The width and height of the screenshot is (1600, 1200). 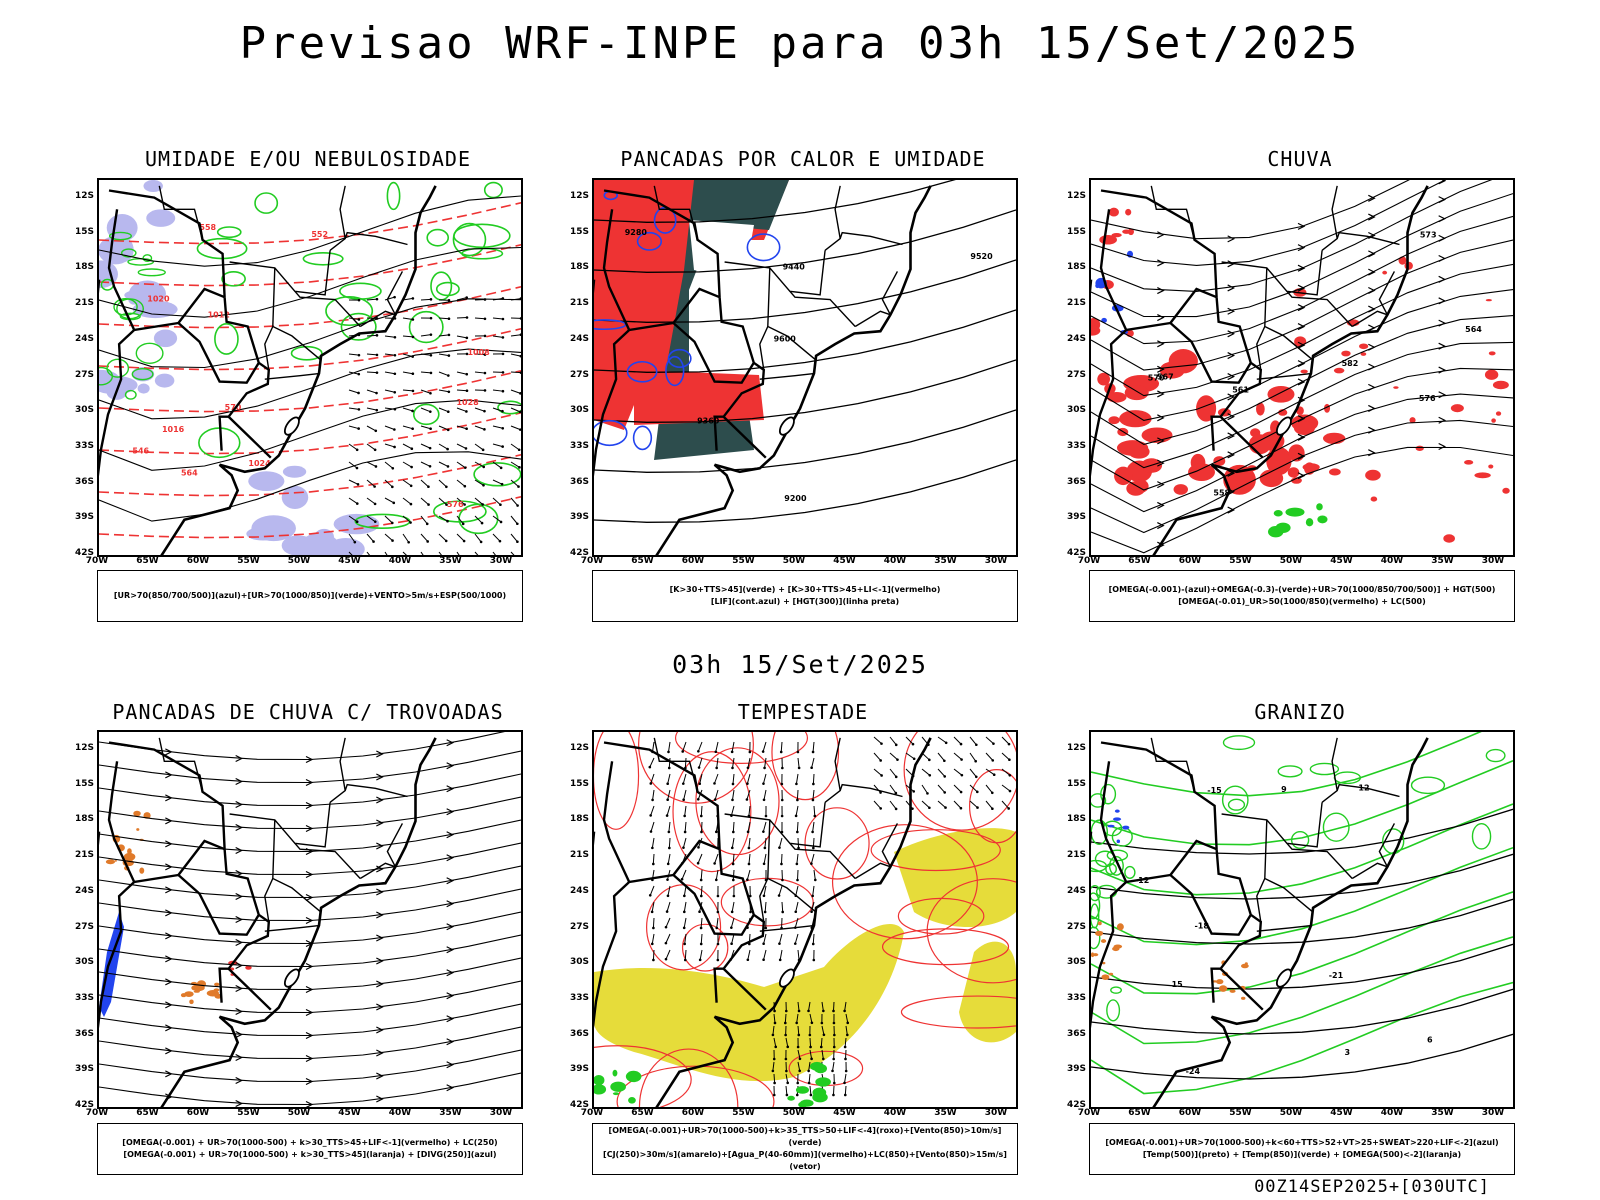 I want to click on lat-tick-label: 30S, so click(x=84, y=410).